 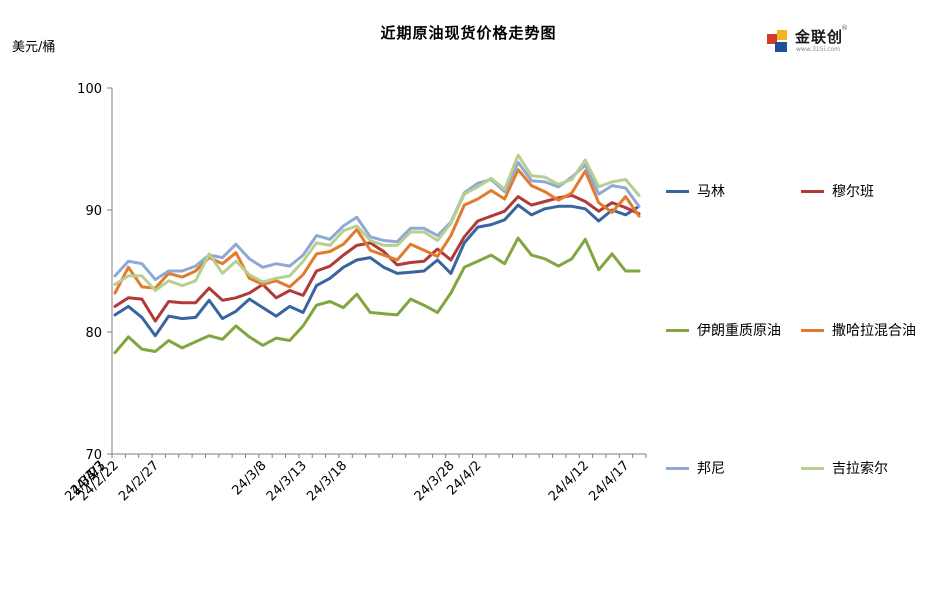 What do you see at coordinates (287, 481) in the screenshot?
I see `x-tick-label: 24/3/13` at bounding box center [287, 481].